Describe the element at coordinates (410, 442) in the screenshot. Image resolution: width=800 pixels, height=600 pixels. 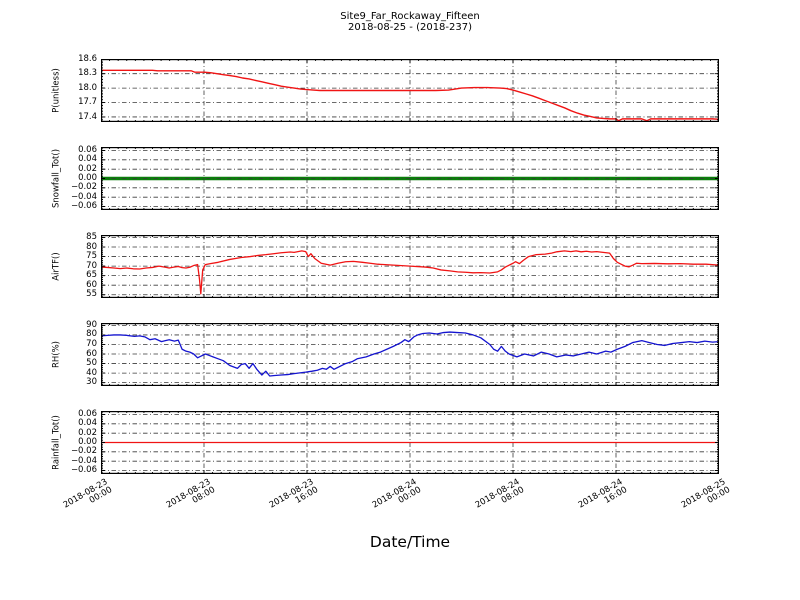
I see `plot-area-rainfall` at that location.